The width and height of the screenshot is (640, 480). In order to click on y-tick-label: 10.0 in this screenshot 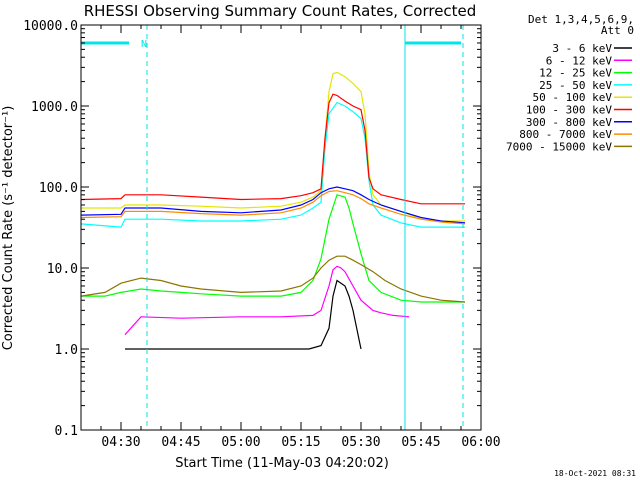, I will do `click(62, 269)`.